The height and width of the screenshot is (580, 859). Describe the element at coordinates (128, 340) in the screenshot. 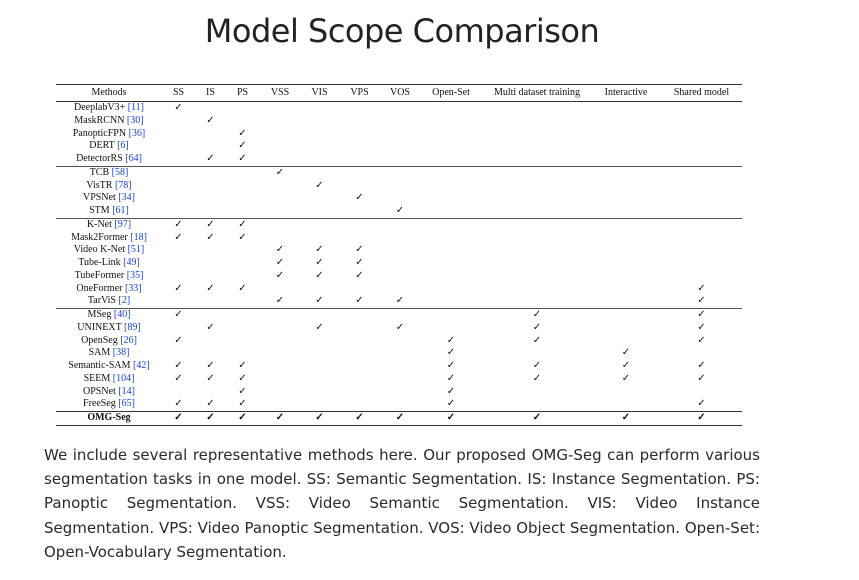

I see `citation-link: [26]` at that location.